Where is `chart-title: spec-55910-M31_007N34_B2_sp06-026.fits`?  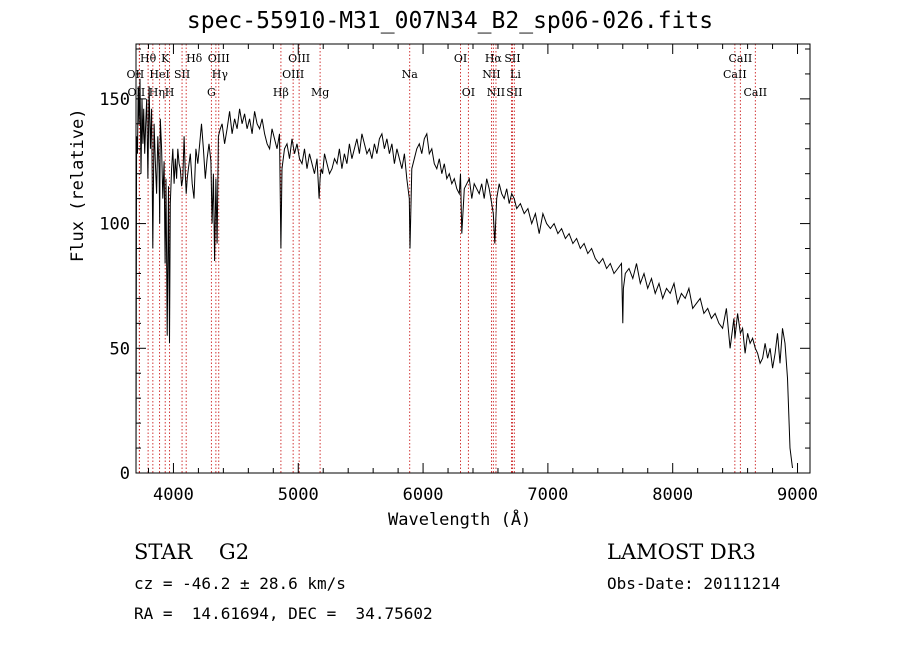 chart-title: spec-55910-M31_007N34_B2_sp06-026.fits is located at coordinates (450, 21).